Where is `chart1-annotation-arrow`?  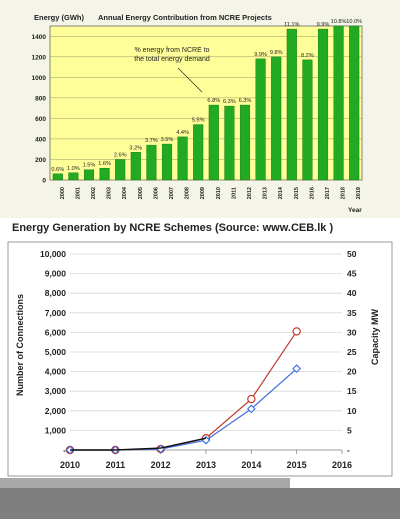
chart1-annotation-arrow is located at coordinates (190, 80).